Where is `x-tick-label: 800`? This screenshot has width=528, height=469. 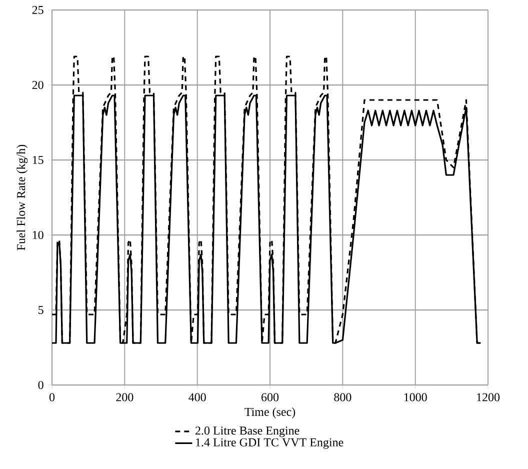
x-tick-label: 800 is located at coordinates (343, 397).